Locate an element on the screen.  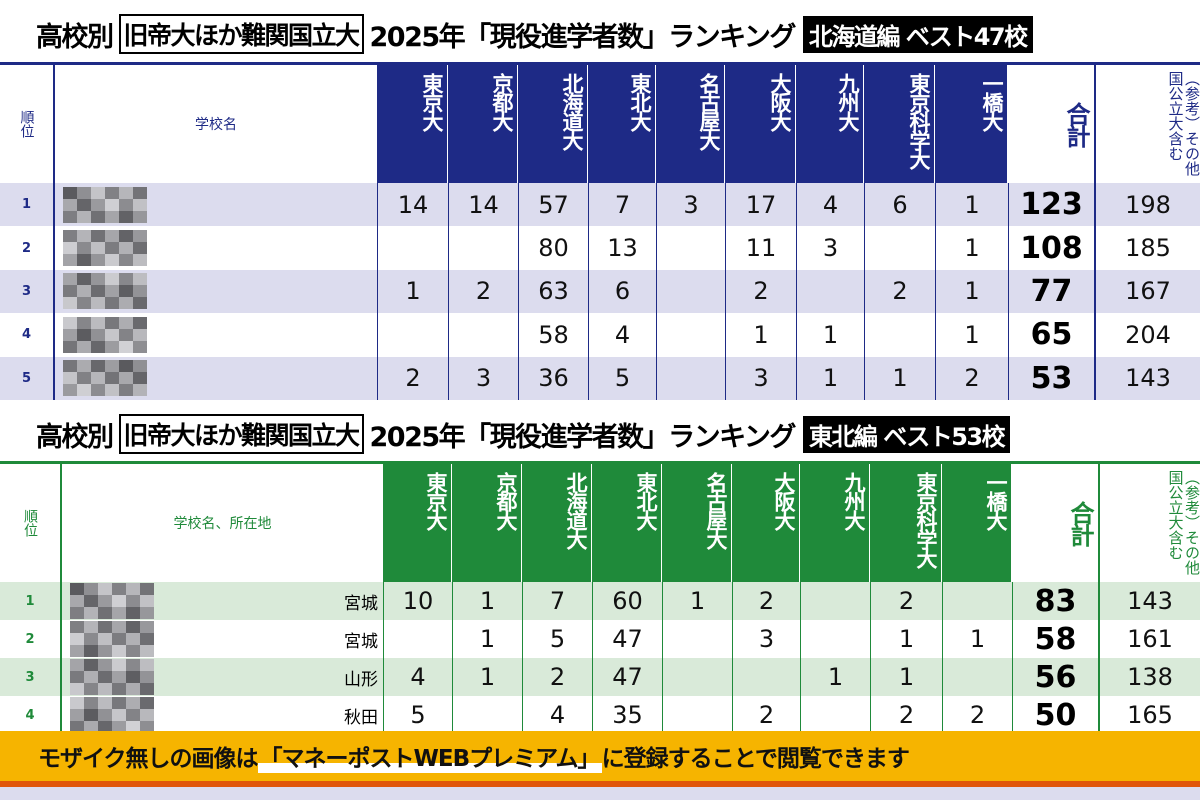
value-cell: 36 is located at coordinates (553, 378).